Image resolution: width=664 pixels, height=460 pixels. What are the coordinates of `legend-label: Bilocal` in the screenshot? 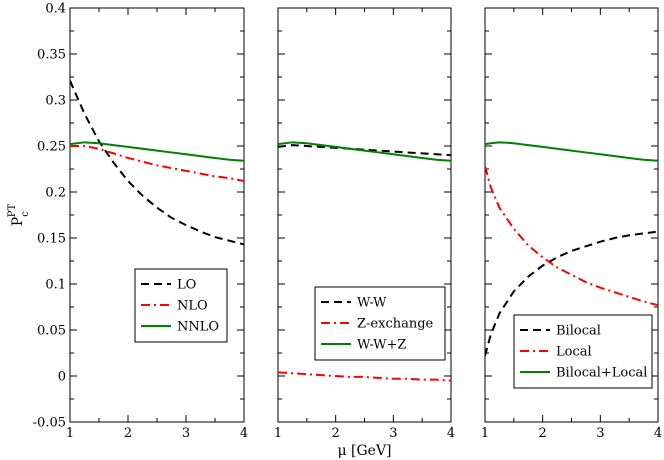 It's located at (578, 331).